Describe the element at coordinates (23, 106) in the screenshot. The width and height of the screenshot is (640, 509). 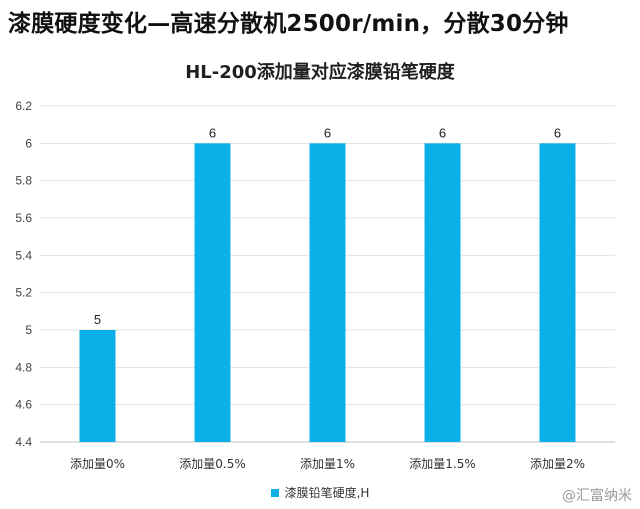
I see `y-tick-label: 6.2` at that location.